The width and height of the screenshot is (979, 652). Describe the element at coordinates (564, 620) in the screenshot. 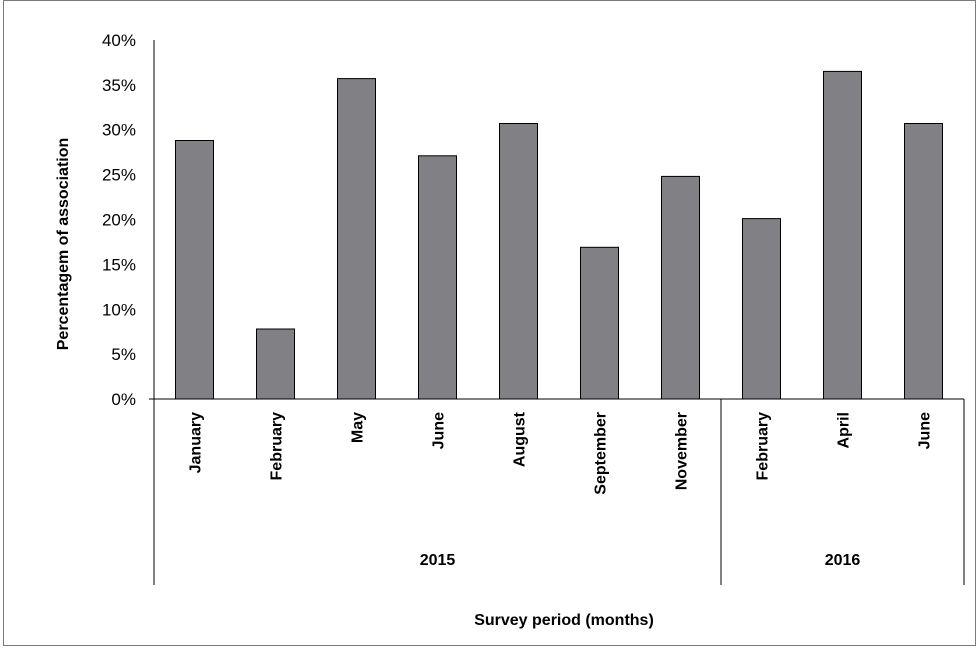

I see `x-axis-title: Survey period (months)` at that location.